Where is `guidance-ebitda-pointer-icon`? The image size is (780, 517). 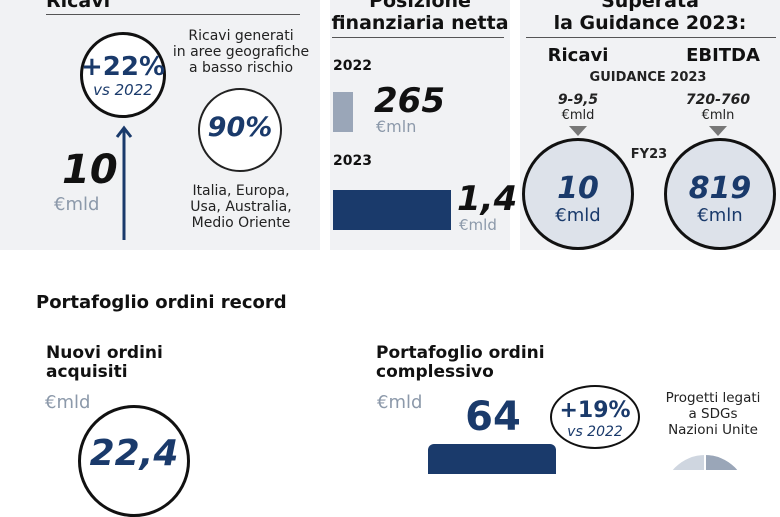 guidance-ebitda-pointer-icon is located at coordinates (718, 131).